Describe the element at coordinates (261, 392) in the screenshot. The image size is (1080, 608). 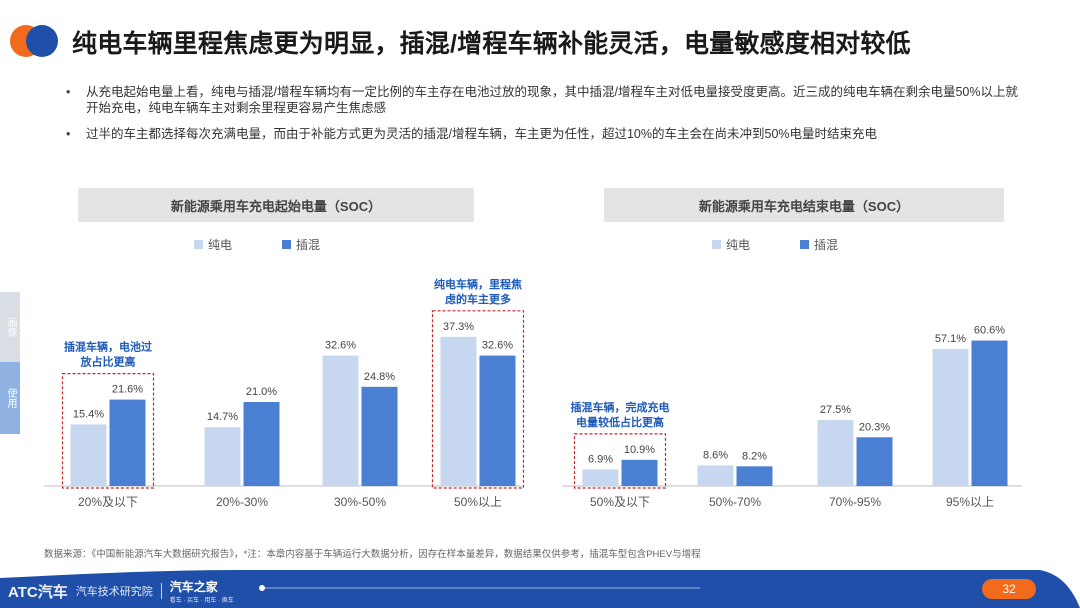
I see `data-label: 21.0%` at that location.